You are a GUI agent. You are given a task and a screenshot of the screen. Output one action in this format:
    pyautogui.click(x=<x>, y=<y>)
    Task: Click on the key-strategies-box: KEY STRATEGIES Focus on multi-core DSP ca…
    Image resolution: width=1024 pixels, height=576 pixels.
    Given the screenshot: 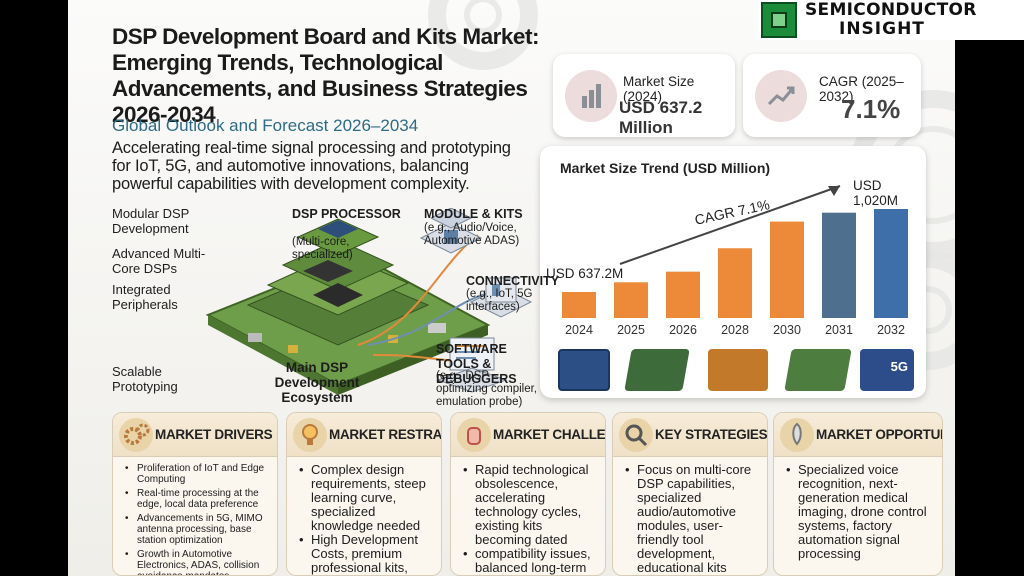 What is the action you would take?
    pyautogui.click(x=690, y=494)
    